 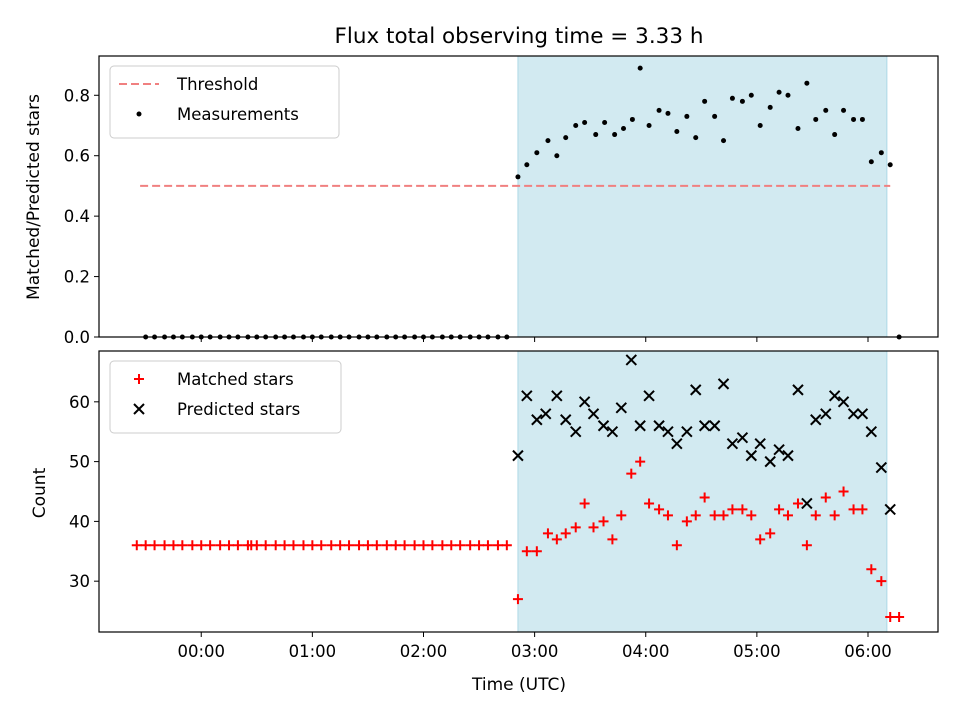 I want to click on top-legend: Threshold Measurements, so click(x=224, y=102).